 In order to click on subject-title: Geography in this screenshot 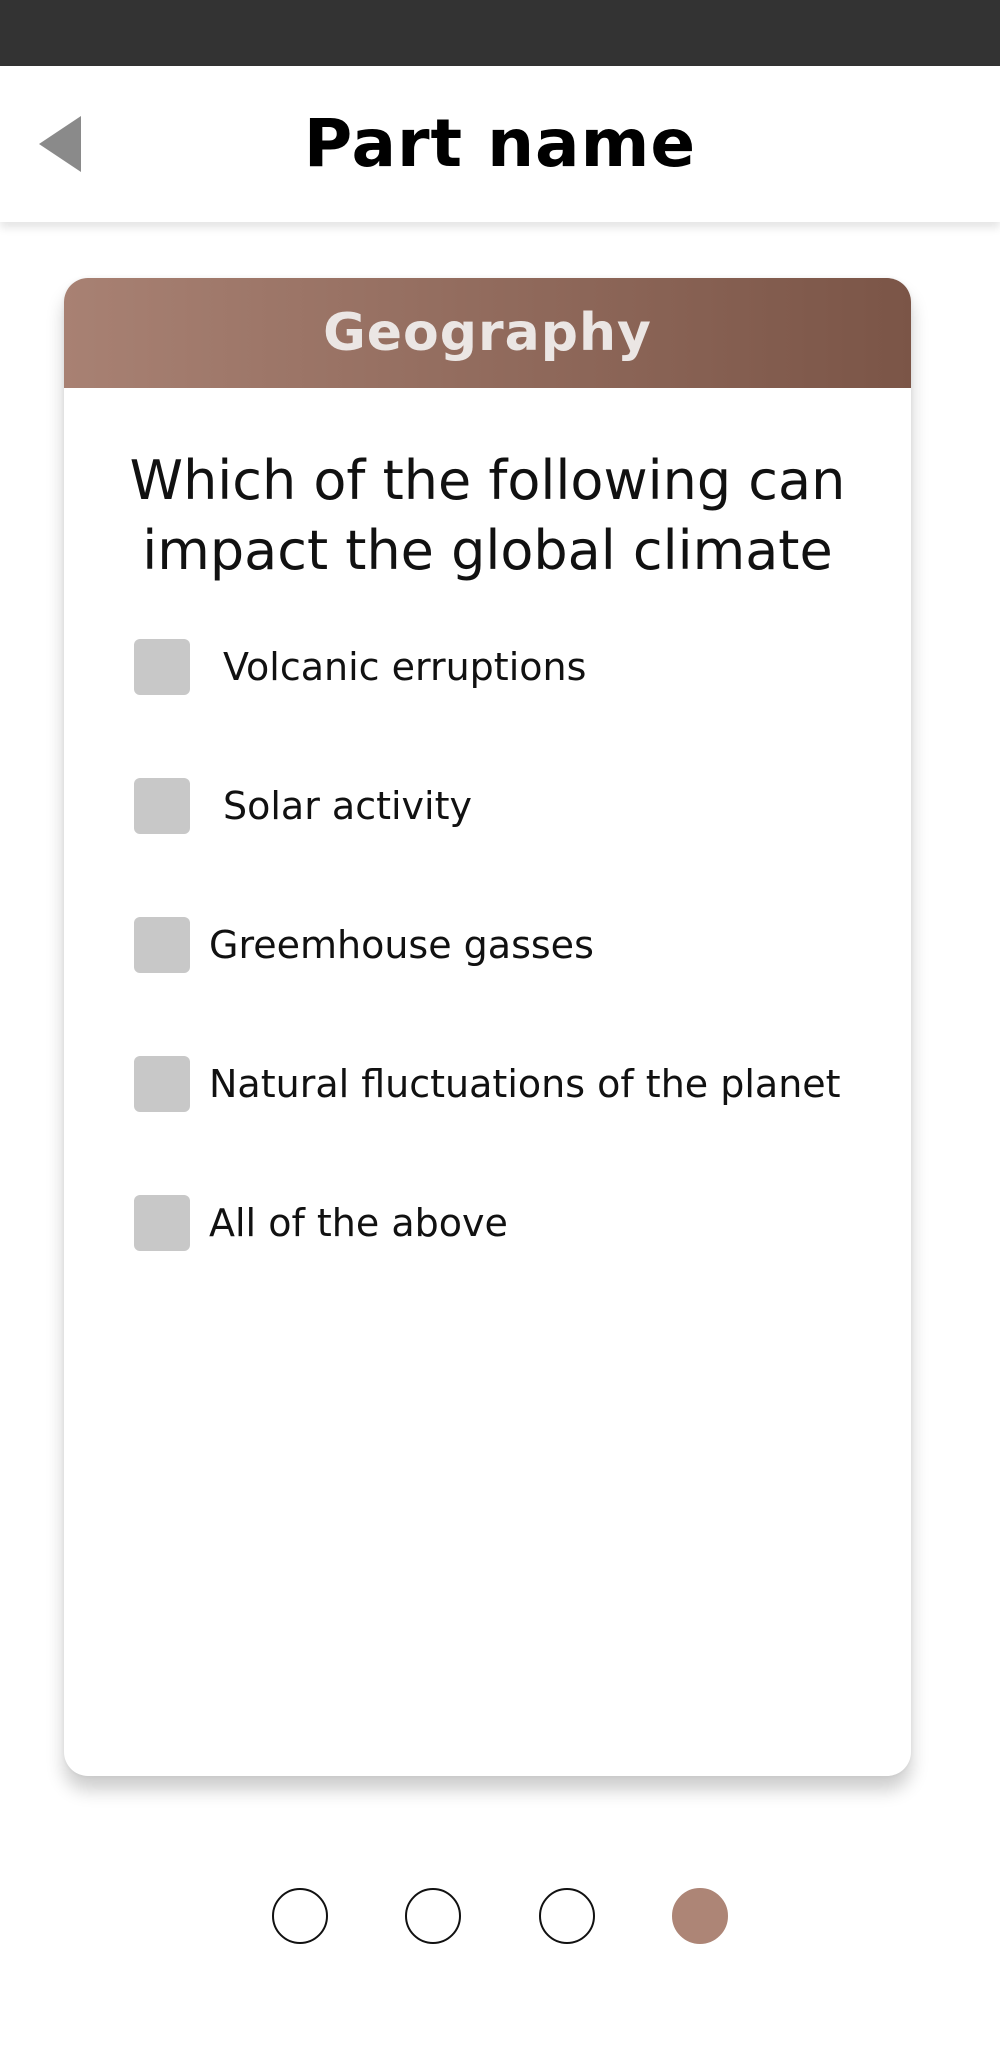, I will do `click(487, 333)`.